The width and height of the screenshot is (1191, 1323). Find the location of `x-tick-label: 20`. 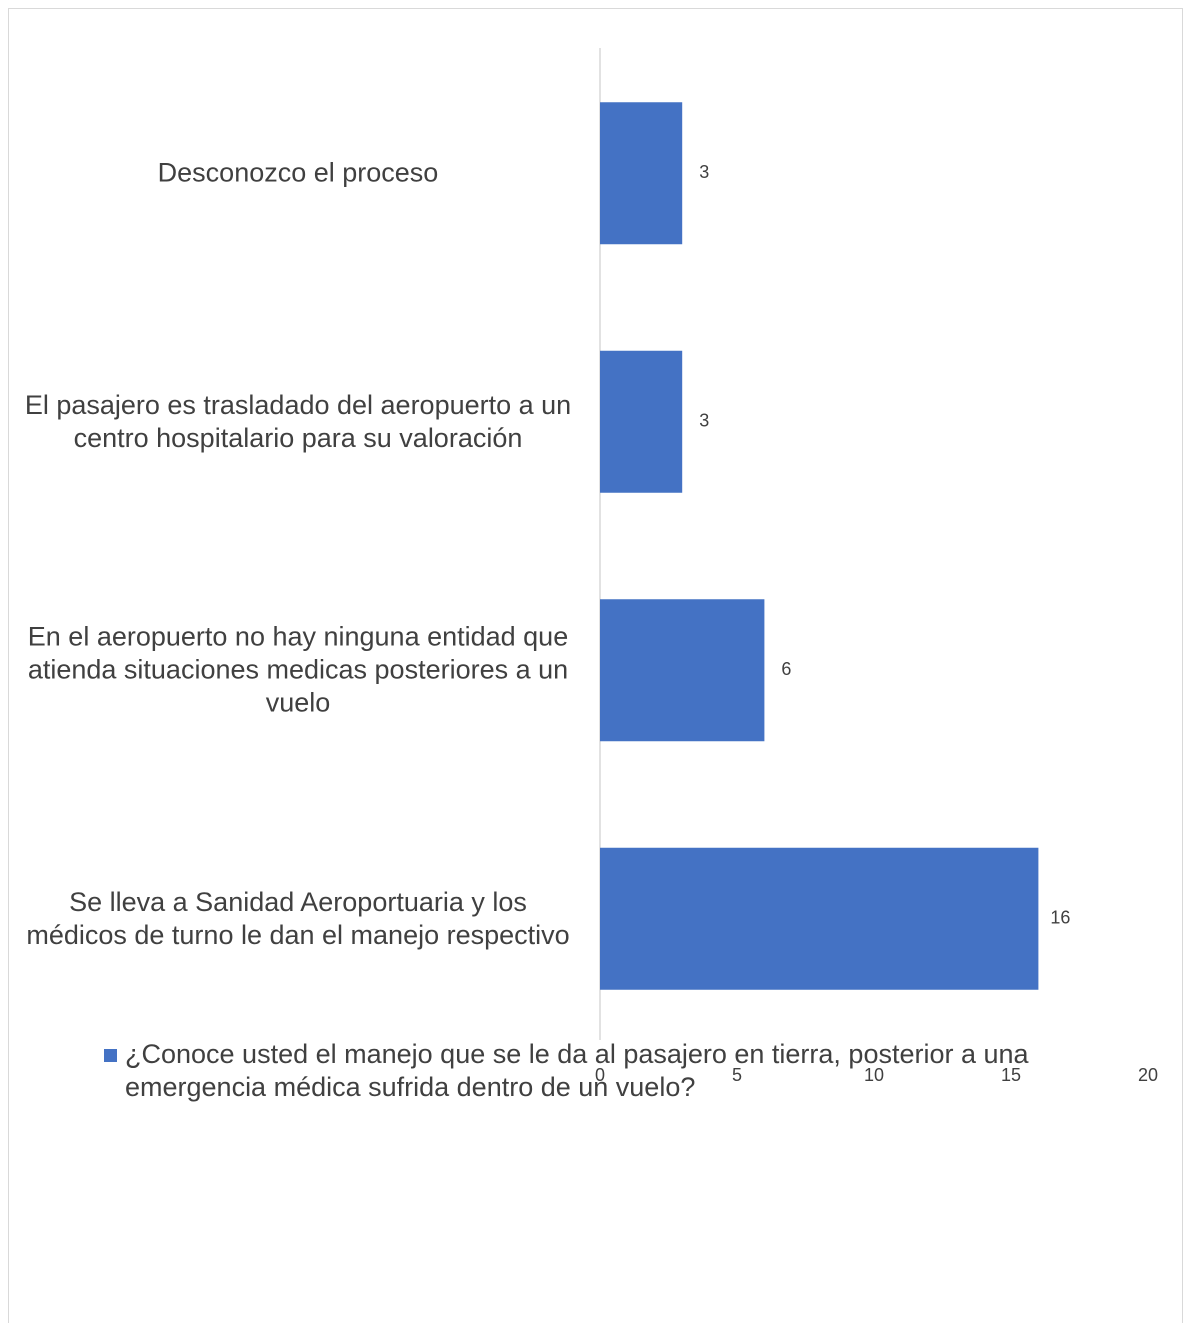

x-tick-label: 20 is located at coordinates (1148, 1075).